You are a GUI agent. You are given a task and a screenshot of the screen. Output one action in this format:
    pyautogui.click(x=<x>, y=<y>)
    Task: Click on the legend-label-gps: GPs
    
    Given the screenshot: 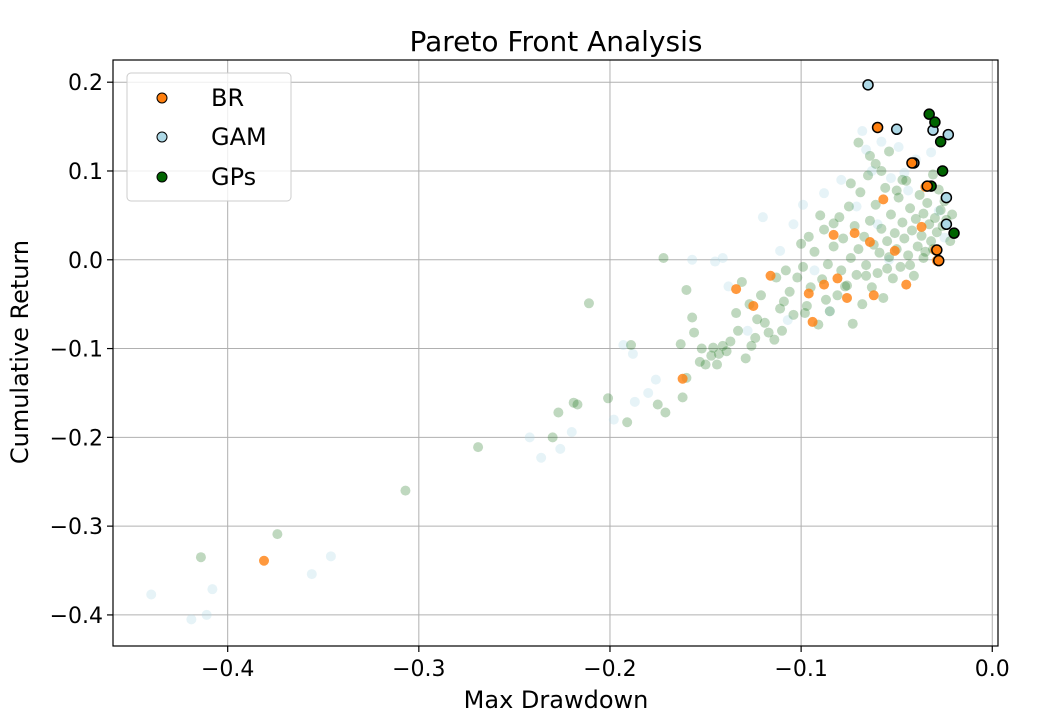 What is the action you would take?
    pyautogui.click(x=233, y=177)
    